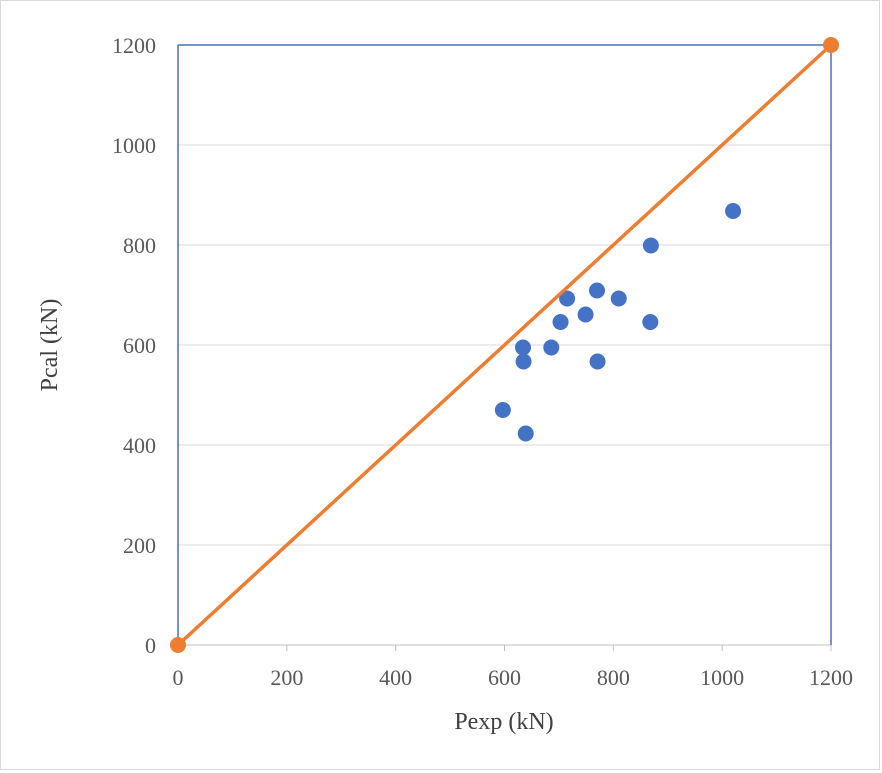  Describe the element at coordinates (722, 677) in the screenshot. I see `x-tick-label: 1000` at that location.